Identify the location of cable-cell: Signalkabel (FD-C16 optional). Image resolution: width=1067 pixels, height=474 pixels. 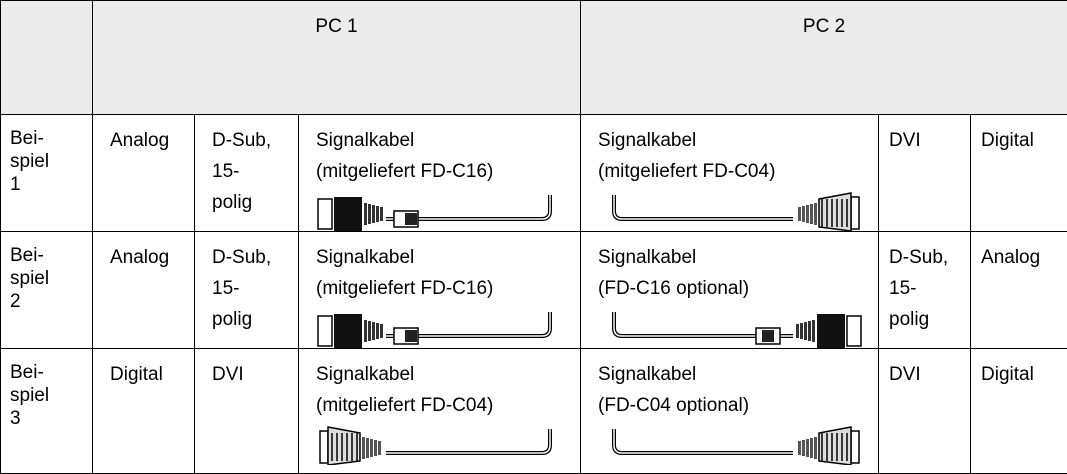
(730, 290).